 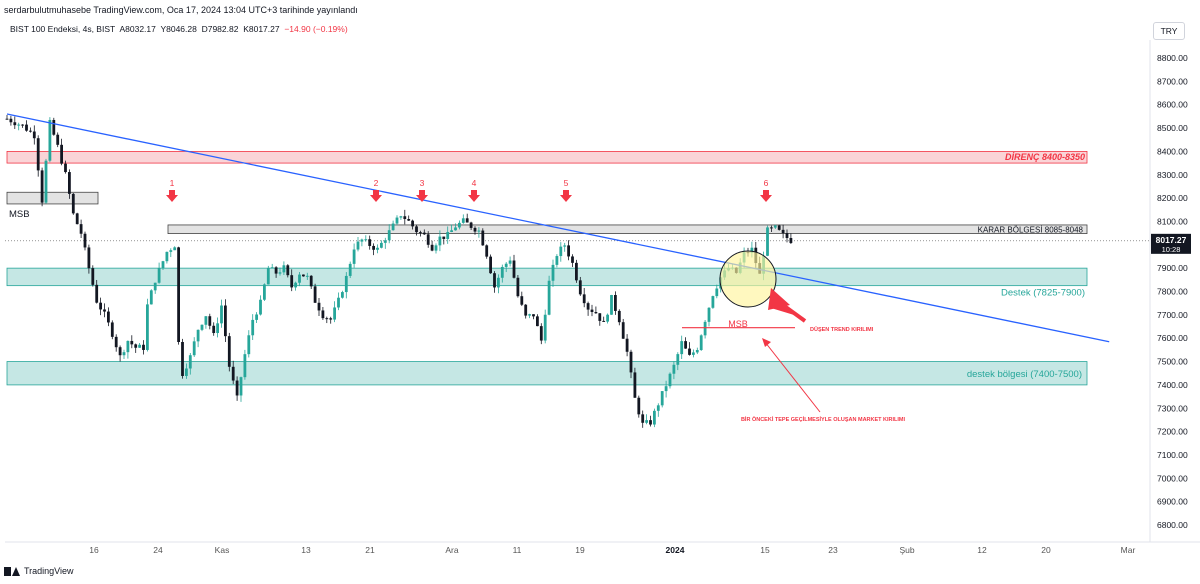 I want to click on time-tick-label: 16, so click(x=94, y=550).